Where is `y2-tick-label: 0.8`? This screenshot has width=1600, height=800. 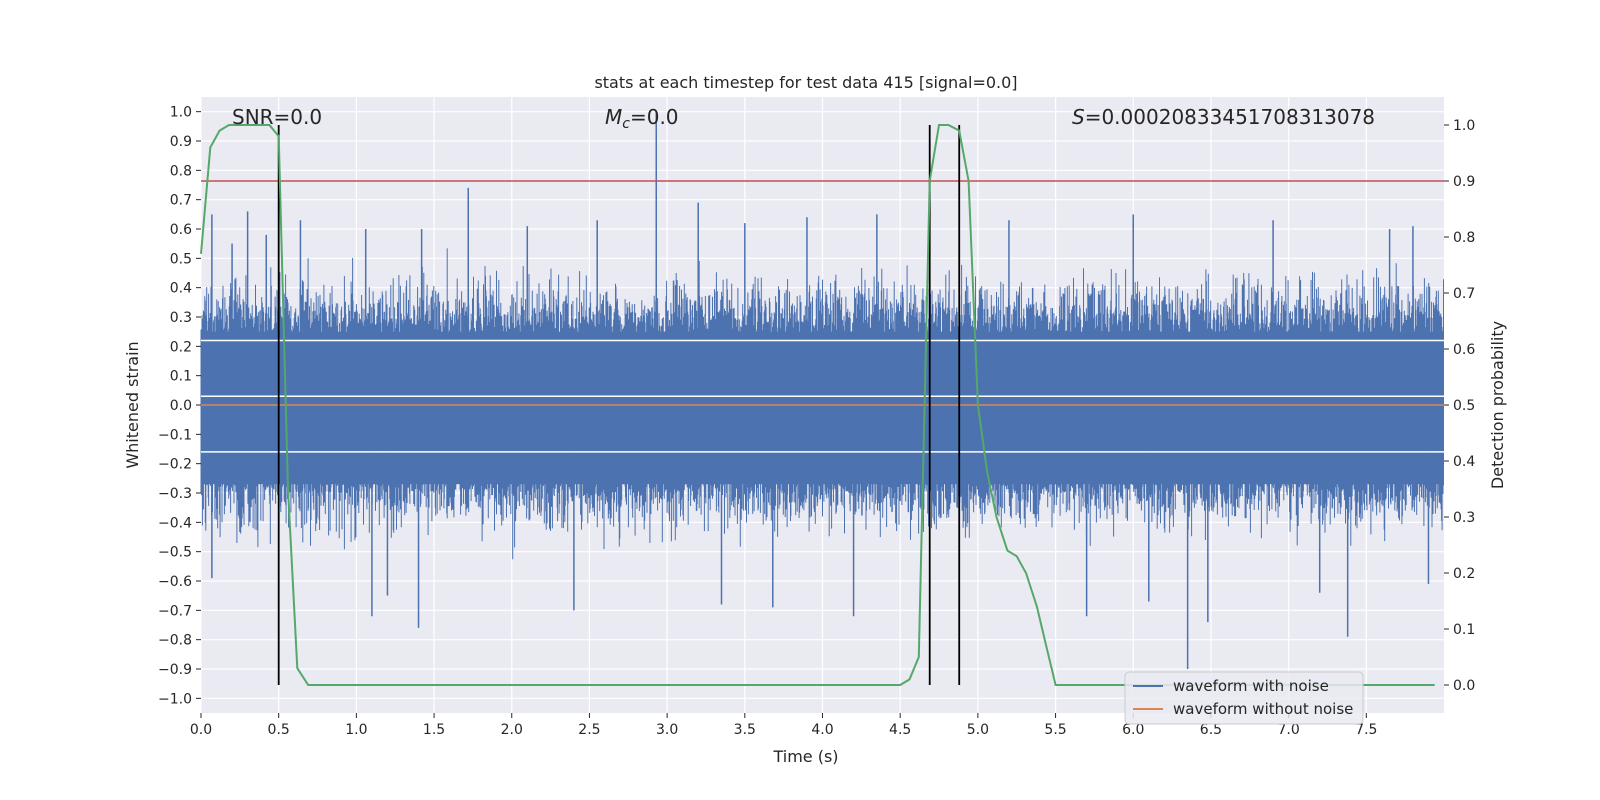 y2-tick-label: 0.8 is located at coordinates (1464, 238).